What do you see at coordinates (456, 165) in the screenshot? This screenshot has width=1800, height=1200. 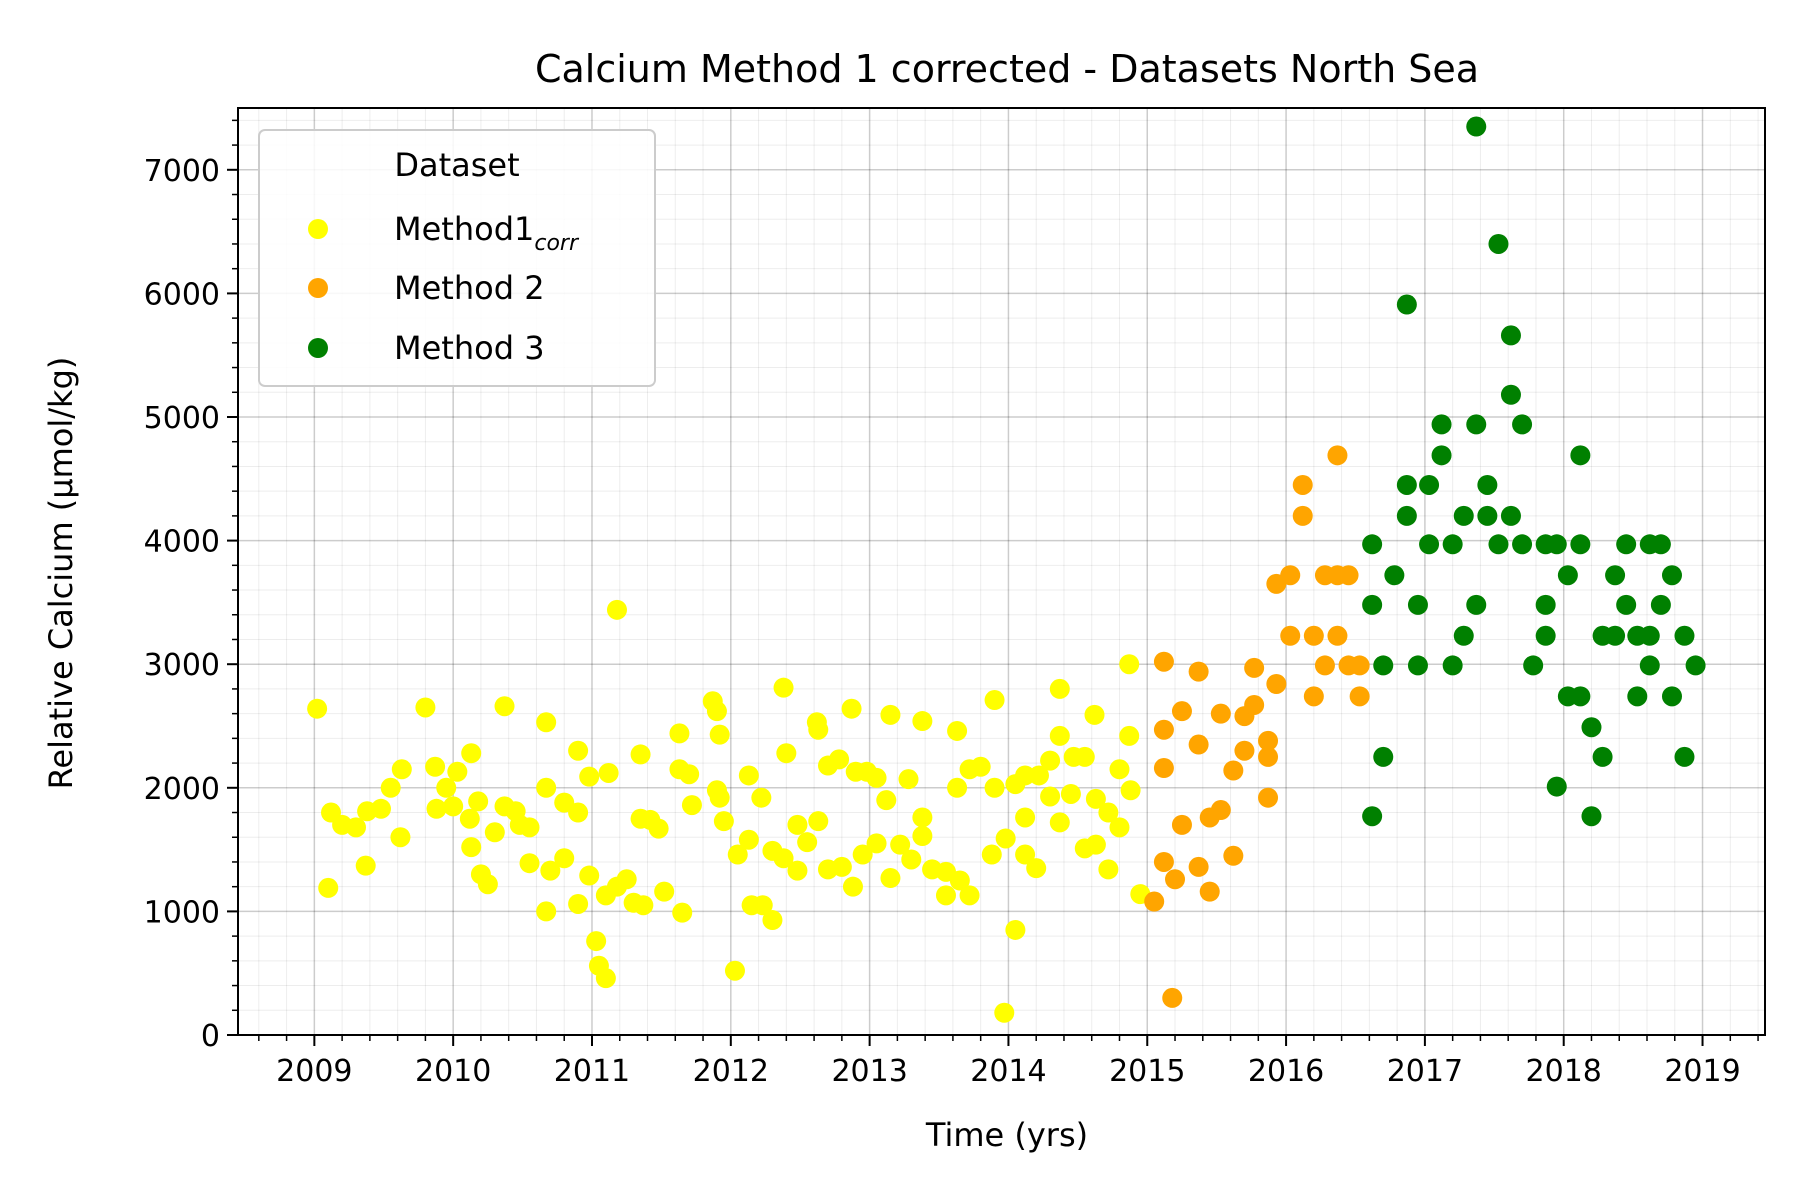 I see `legend-title: Dataset` at bounding box center [456, 165].